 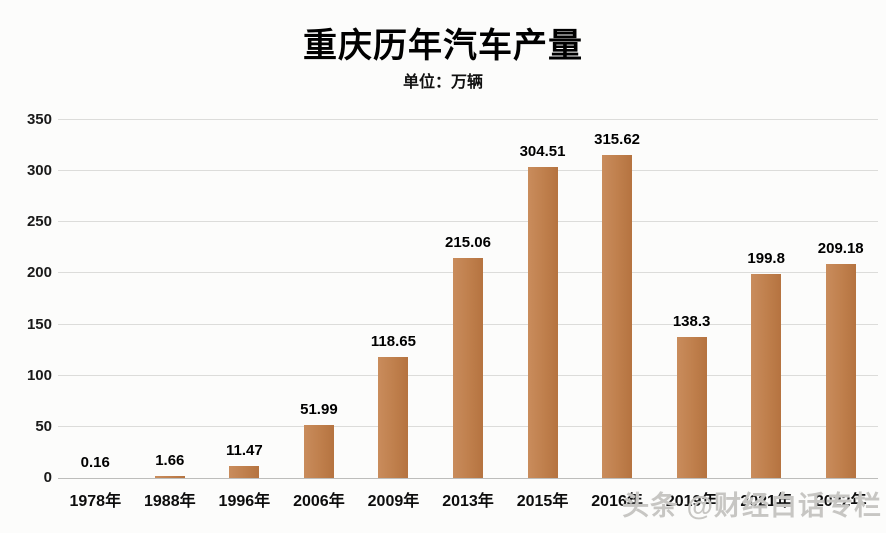 I want to click on chart-title: 重庆历年汽车产量, so click(x=443, y=46).